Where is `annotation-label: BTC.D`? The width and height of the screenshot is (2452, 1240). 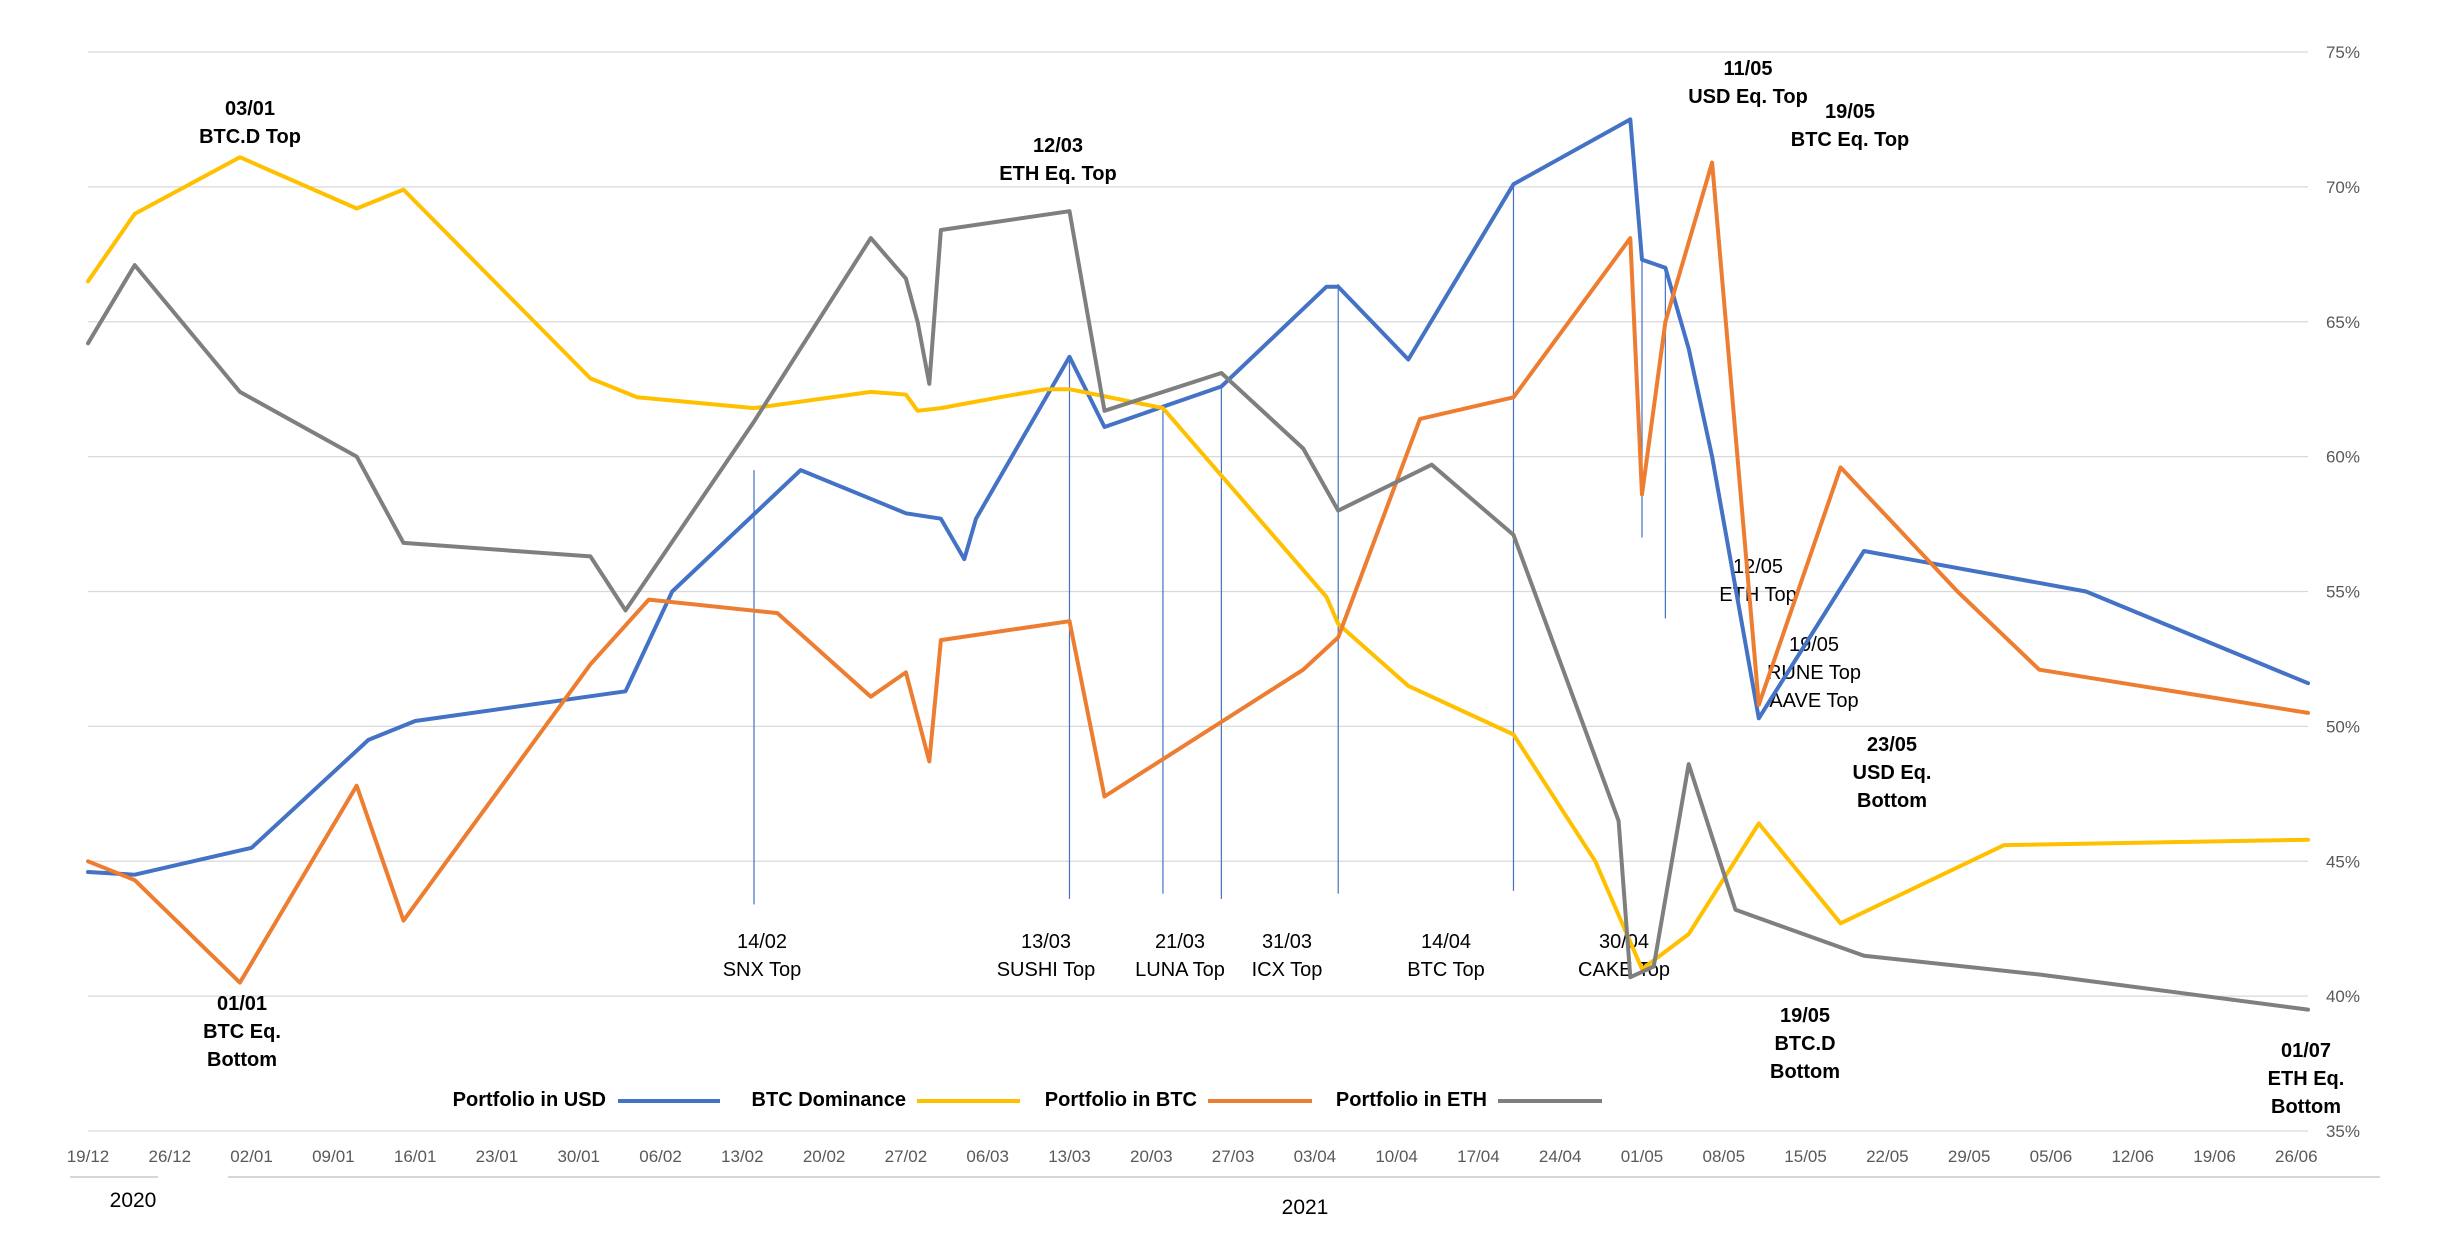 annotation-label: BTC.D is located at coordinates (1804, 1044).